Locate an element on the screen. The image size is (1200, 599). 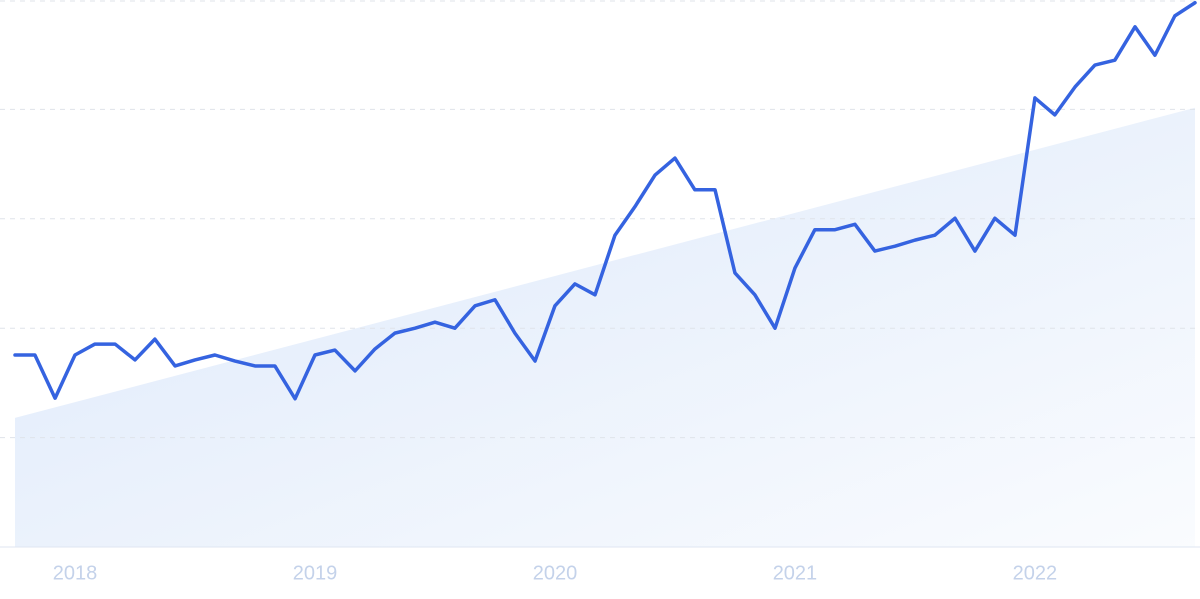
x-tick-label: 2019 is located at coordinates (315, 573).